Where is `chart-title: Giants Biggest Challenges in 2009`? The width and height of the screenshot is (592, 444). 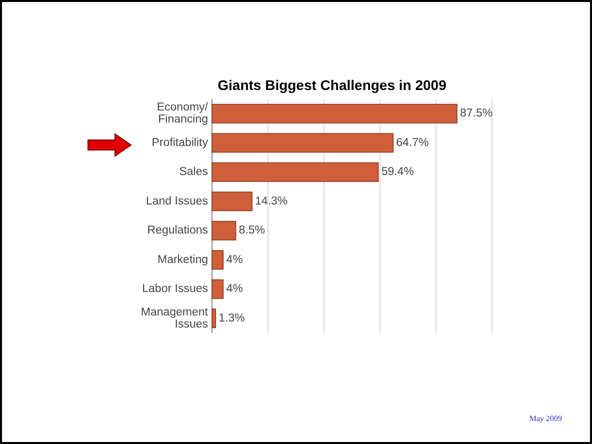 chart-title: Giants Biggest Challenges in 2009 is located at coordinates (332, 85).